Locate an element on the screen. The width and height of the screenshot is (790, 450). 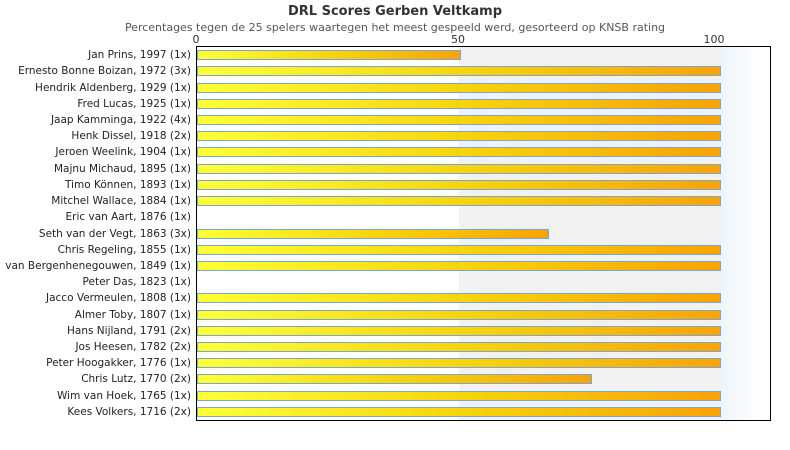
category-label: Hans Nijland, 1791 (2x) is located at coordinates (129, 330).